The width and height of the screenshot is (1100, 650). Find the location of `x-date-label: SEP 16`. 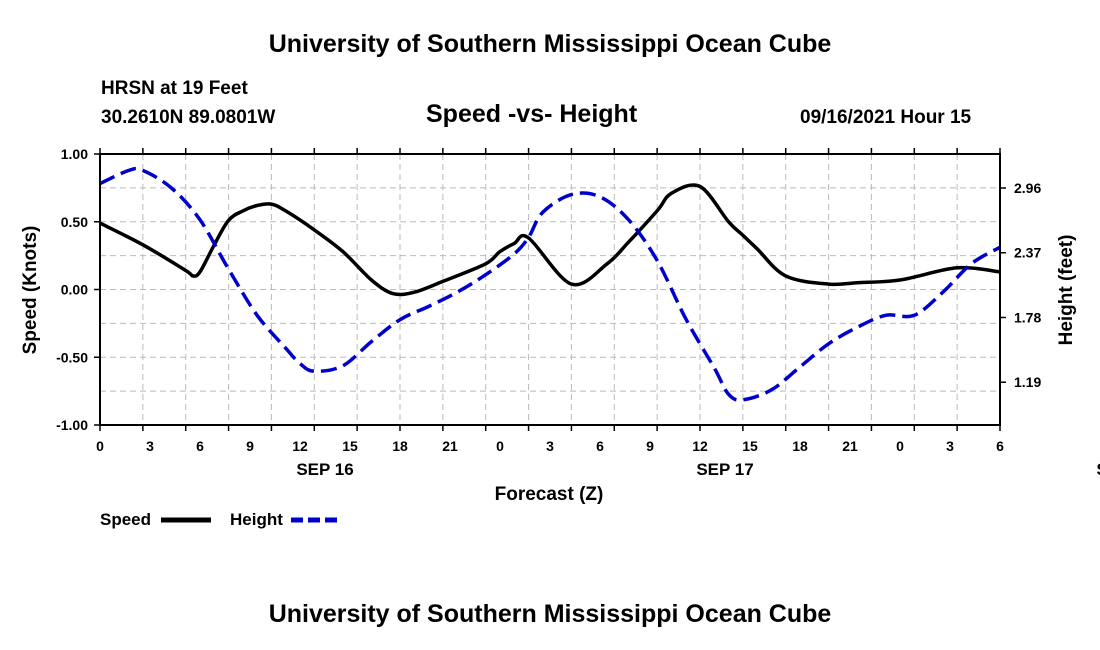

x-date-label: SEP 16 is located at coordinates (324, 469).